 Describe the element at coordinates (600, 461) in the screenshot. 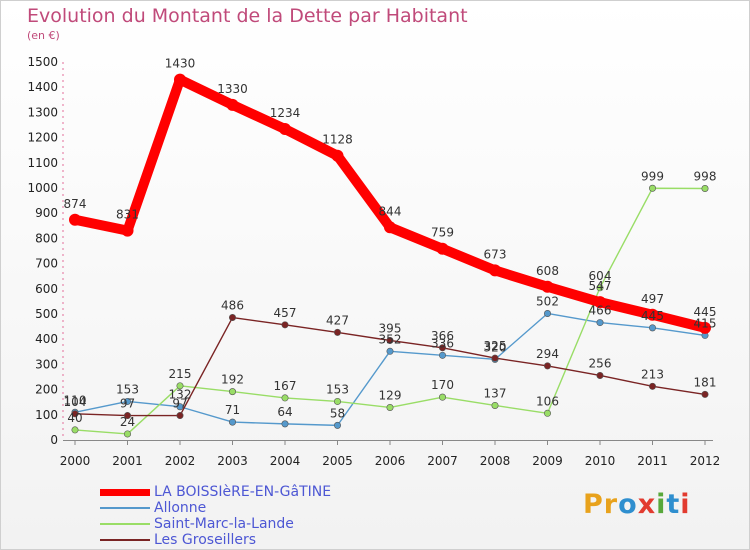

I see `x-tick-label: 2010` at that location.